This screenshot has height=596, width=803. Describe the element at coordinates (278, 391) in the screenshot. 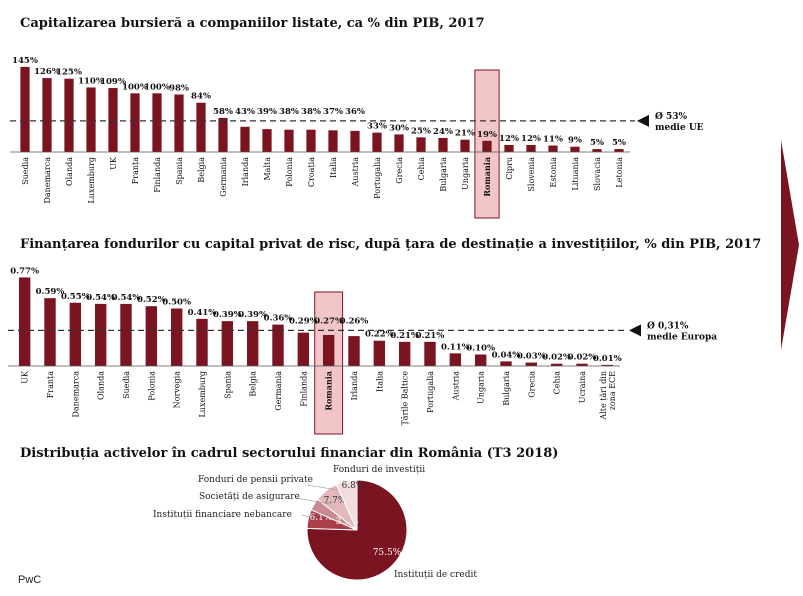

I see `category-label-germania: Germania` at that location.